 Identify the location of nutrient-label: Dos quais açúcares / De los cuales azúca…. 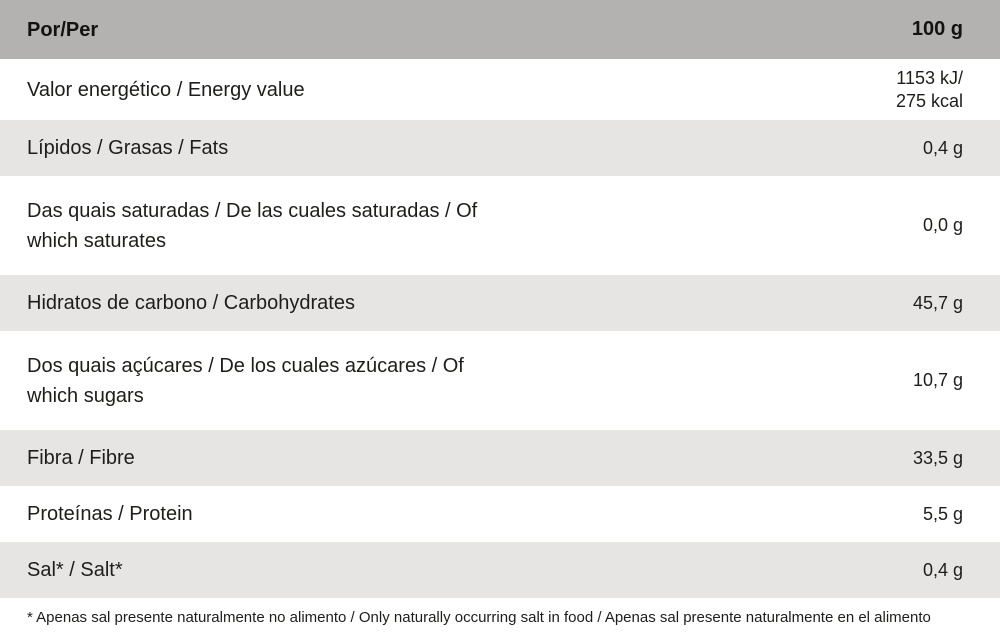
(245, 380).